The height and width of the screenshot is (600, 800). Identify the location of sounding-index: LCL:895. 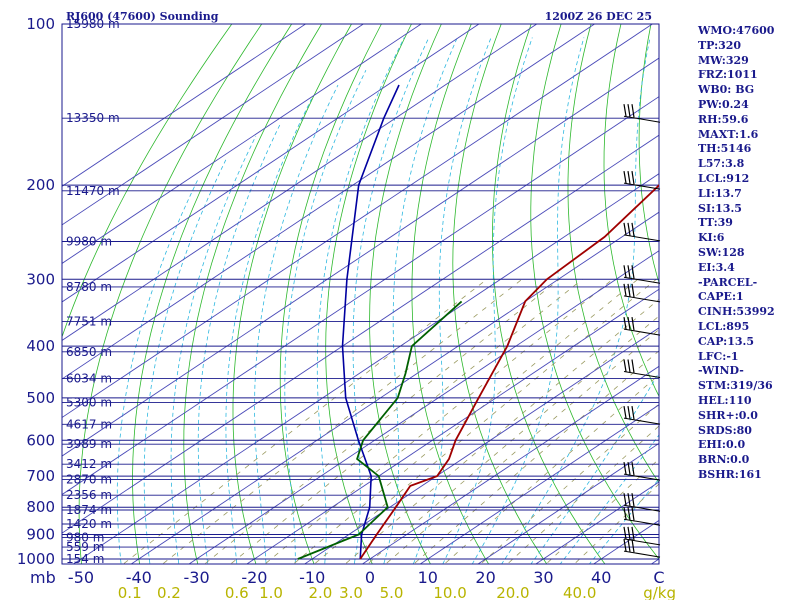
(724, 326).